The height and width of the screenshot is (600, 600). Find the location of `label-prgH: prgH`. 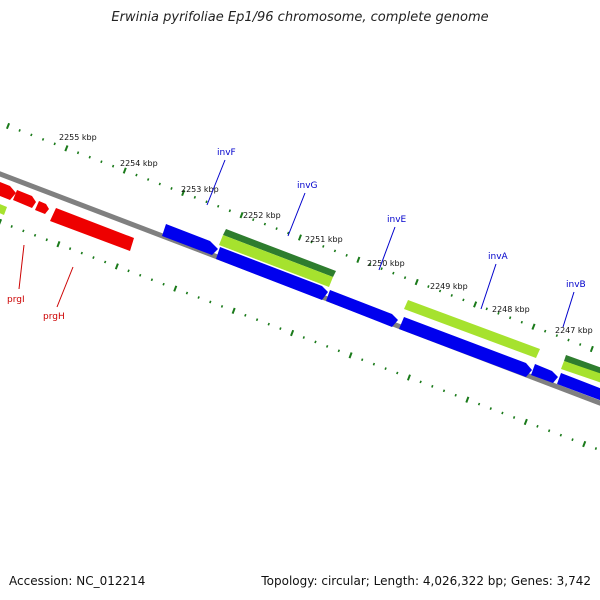

label-prgH: prgH is located at coordinates (54, 317).